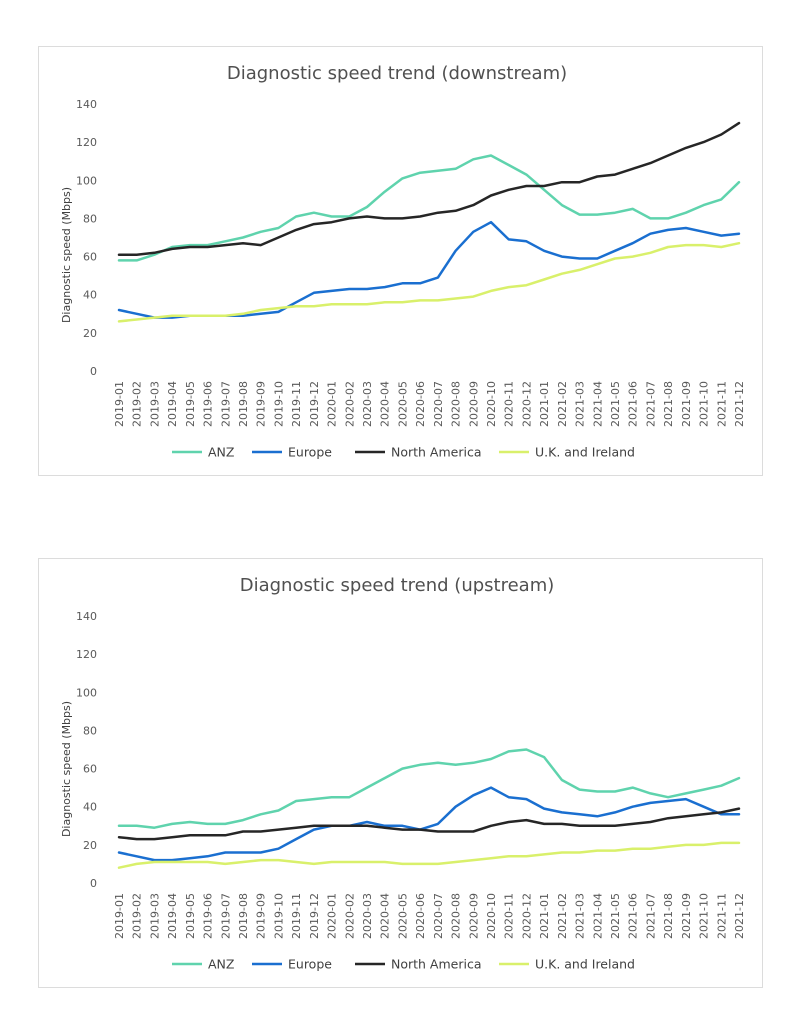 Image resolution: width=800 pixels, height=1035 pixels. I want to click on x-tick-label: 2020-10, so click(491, 404).